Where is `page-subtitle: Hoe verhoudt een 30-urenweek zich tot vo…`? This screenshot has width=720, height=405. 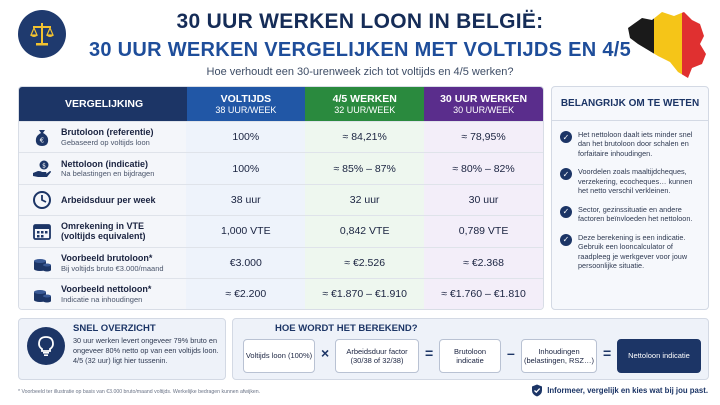
page-subtitle: Hoe verhoudt een 30-urenweek zich tot vo… is located at coordinates (360, 72).